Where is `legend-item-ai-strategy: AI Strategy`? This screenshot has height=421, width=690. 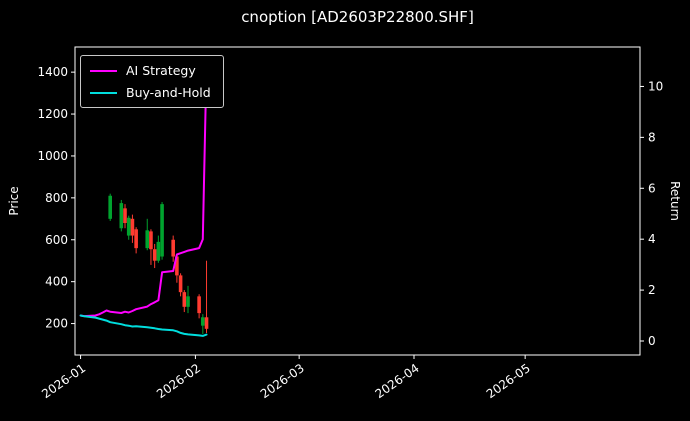 legend-item-ai-strategy: AI Strategy is located at coordinates (150, 70).